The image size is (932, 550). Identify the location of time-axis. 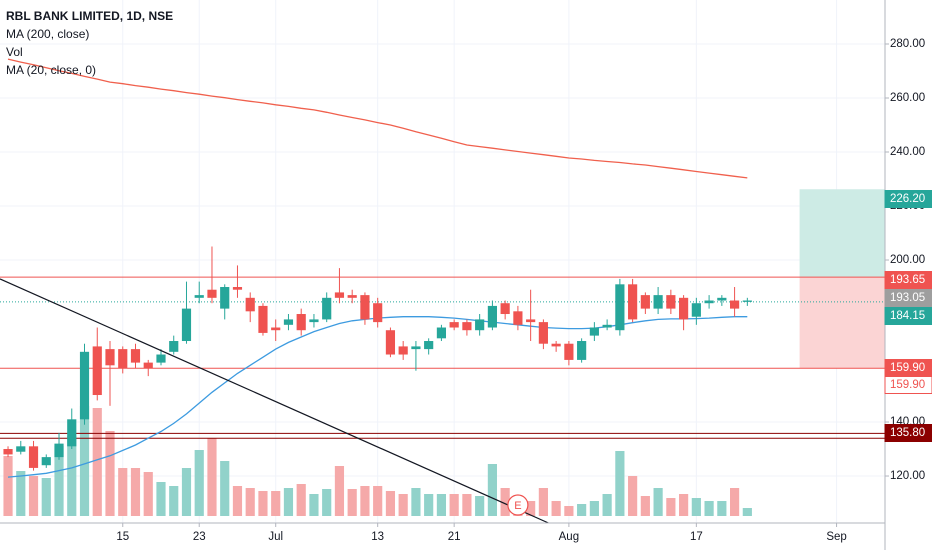
(442, 536).